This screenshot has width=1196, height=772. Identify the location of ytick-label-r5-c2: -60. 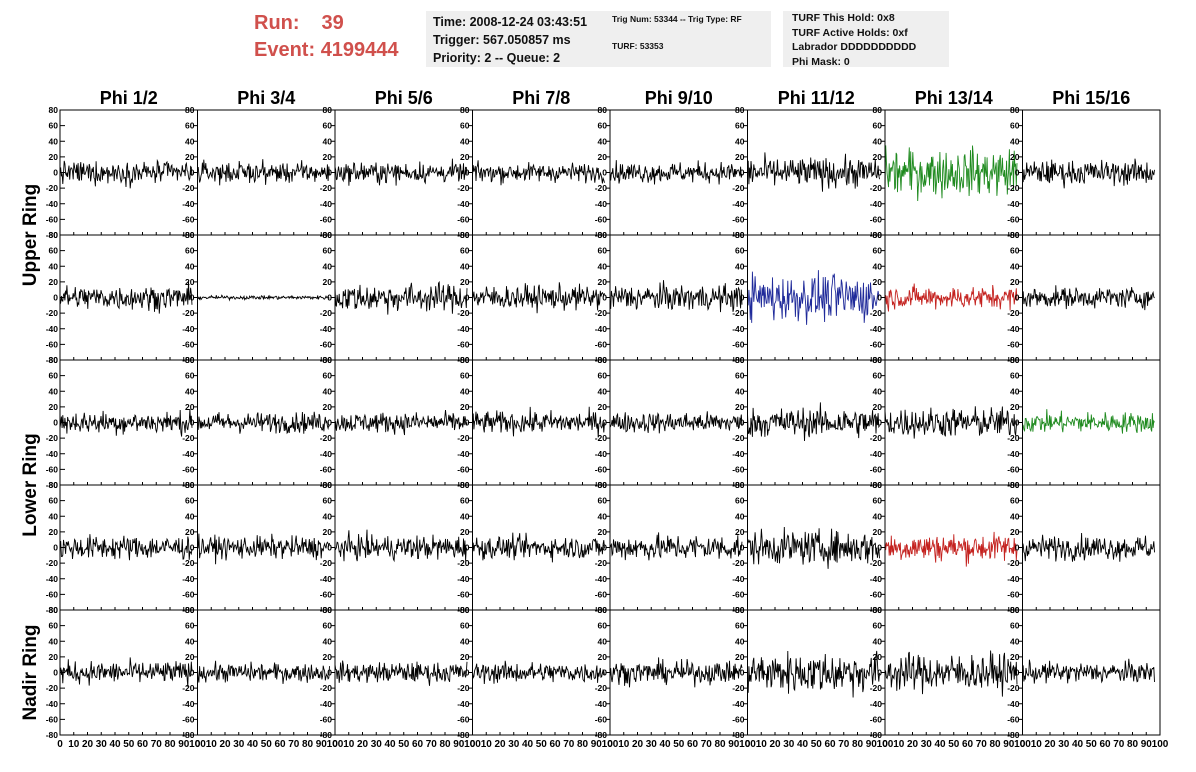
(188, 719).